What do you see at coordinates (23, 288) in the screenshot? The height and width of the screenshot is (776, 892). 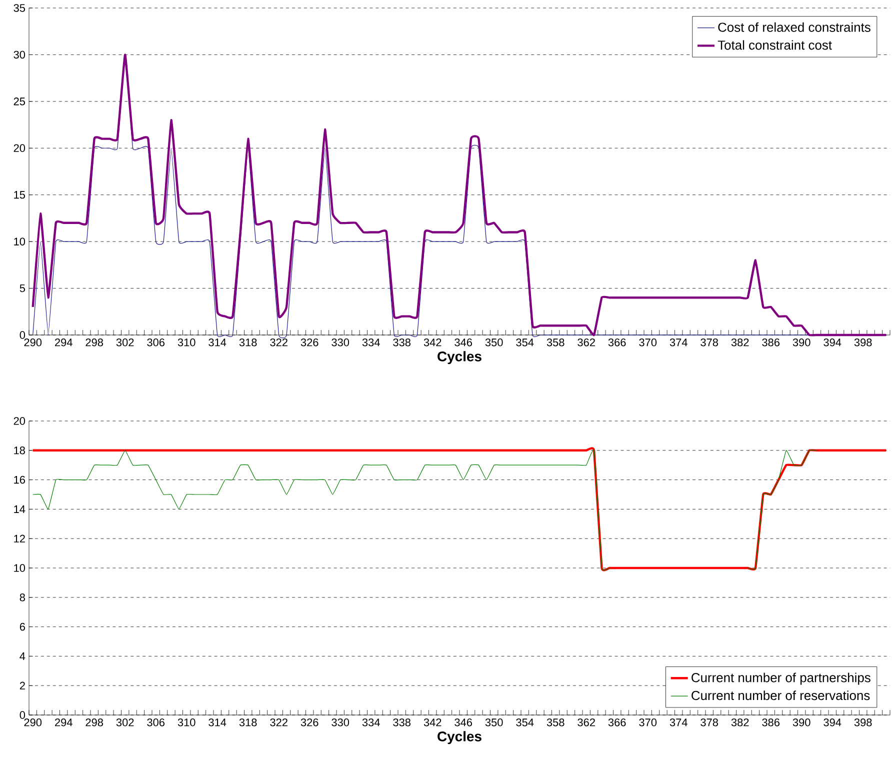 I see `y-tick-label: 5` at bounding box center [23, 288].